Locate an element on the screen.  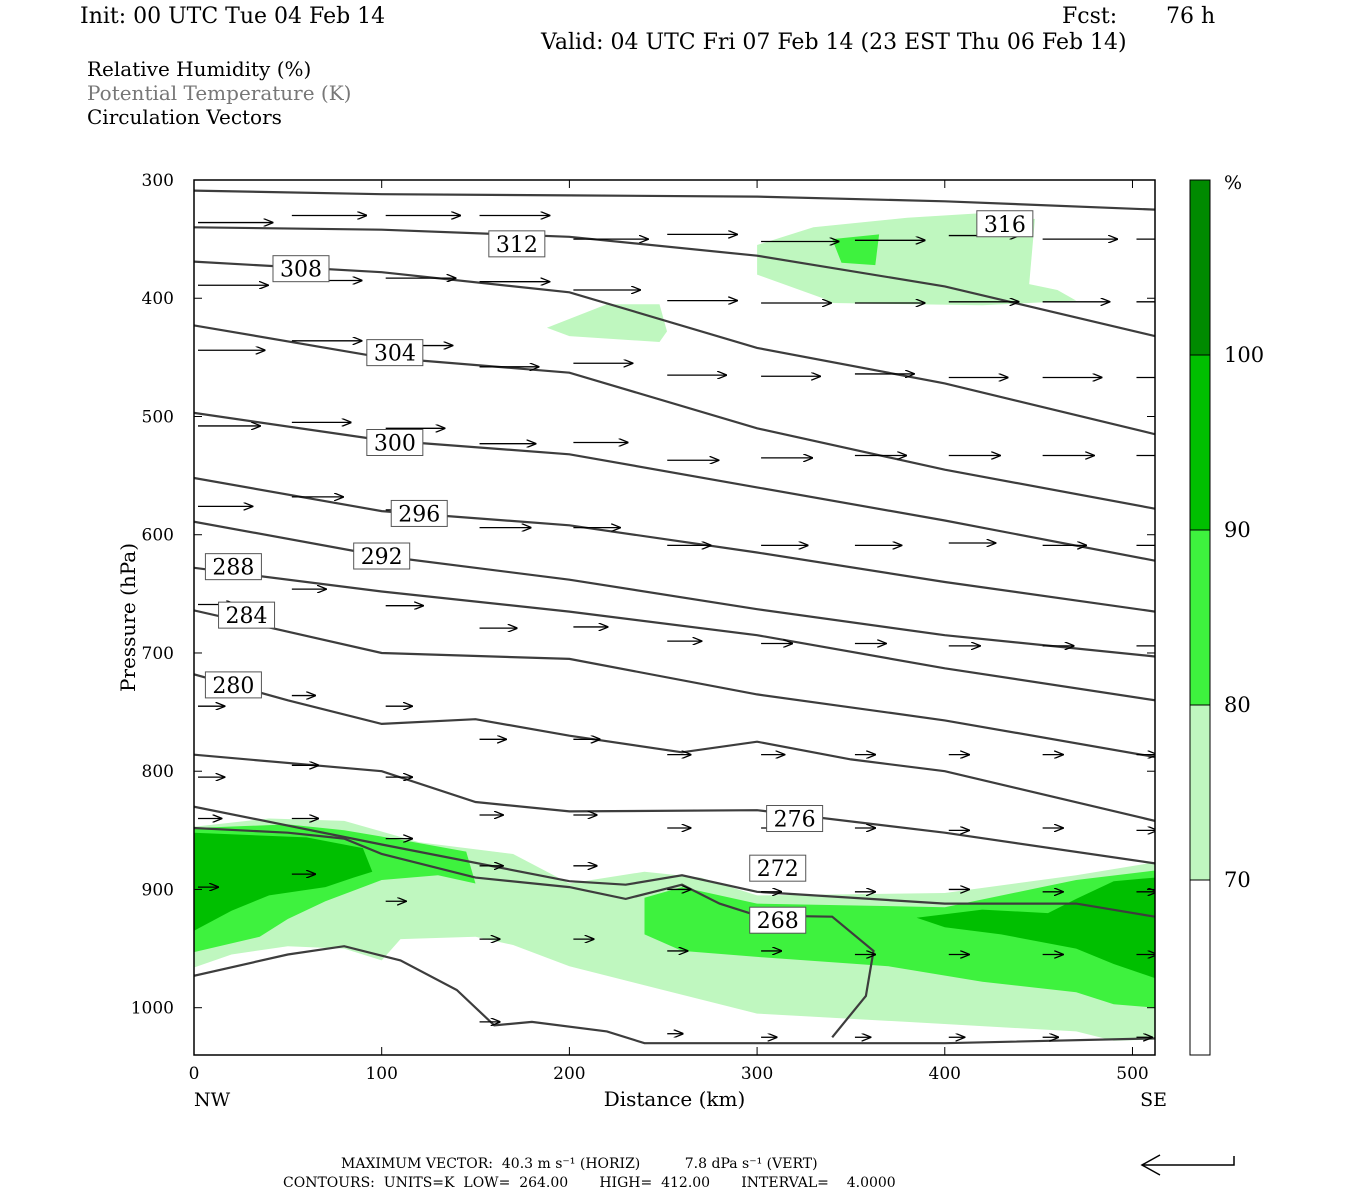
x-tick-label: 100 is located at coordinates (381, 1074).